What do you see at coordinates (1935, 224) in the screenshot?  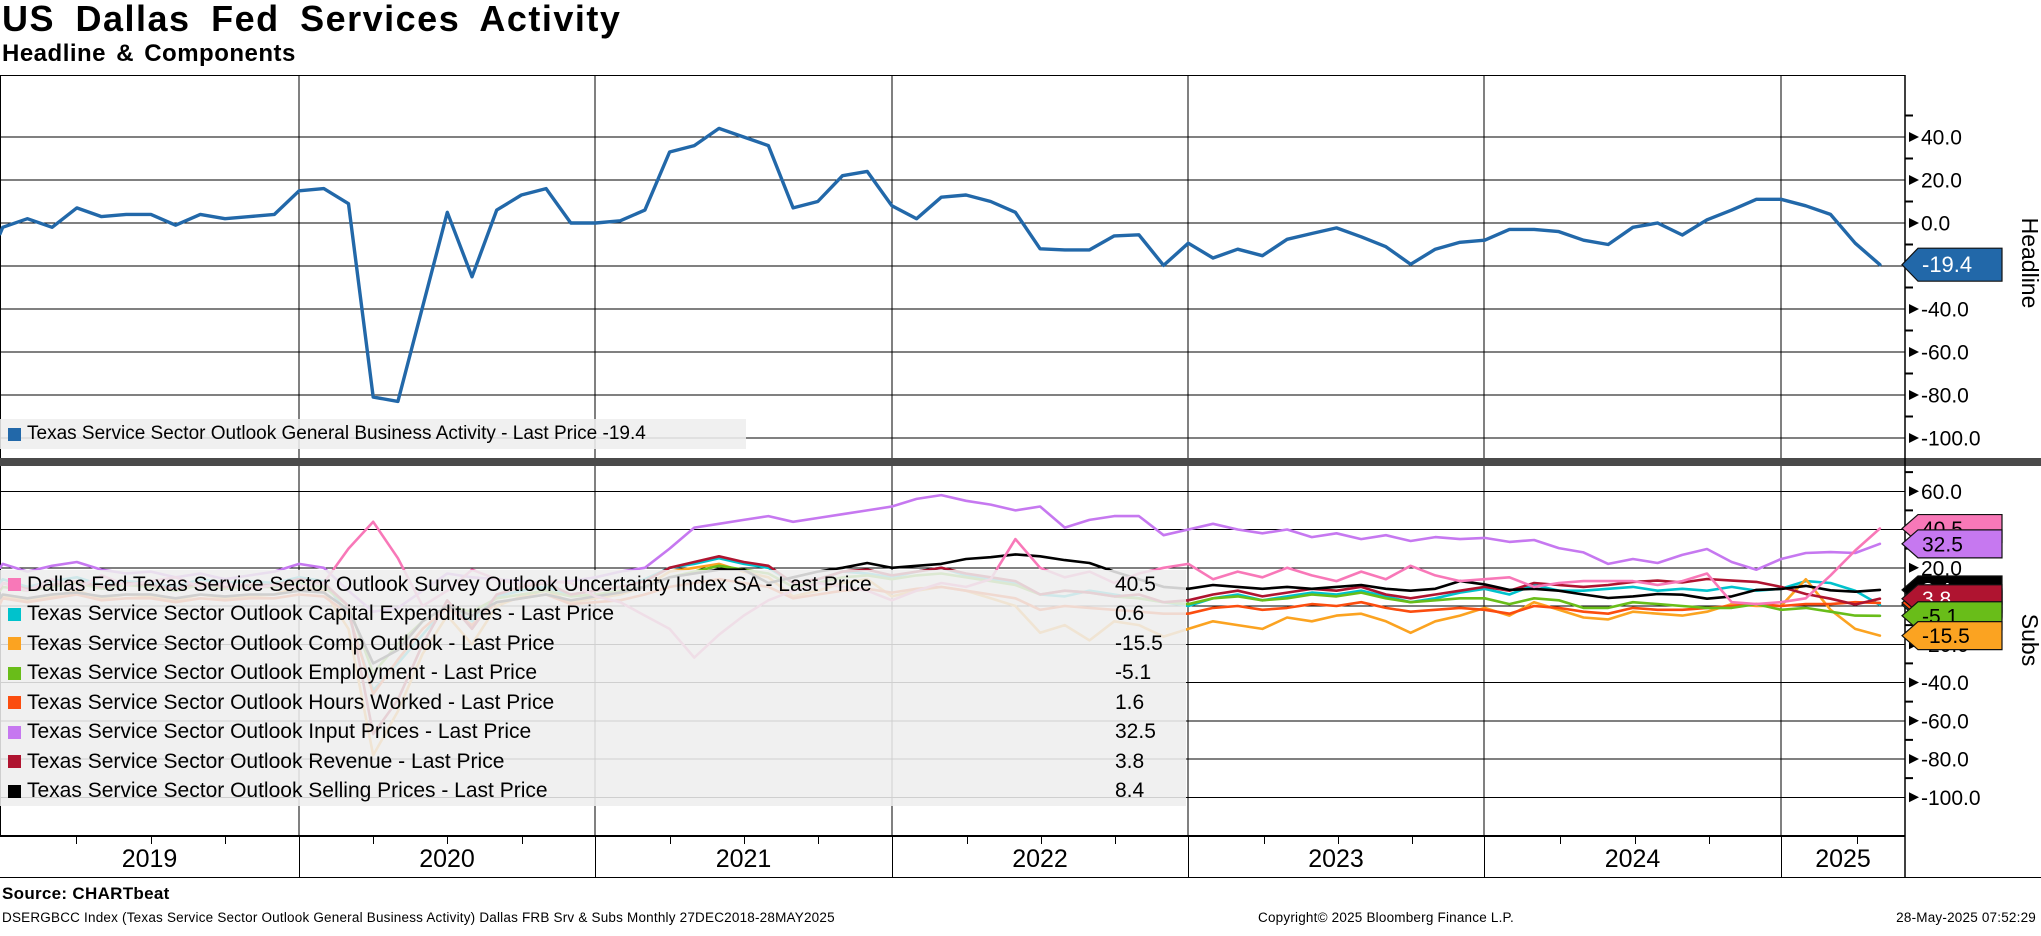 I see `y-tick-label: 0.0` at bounding box center [1935, 224].